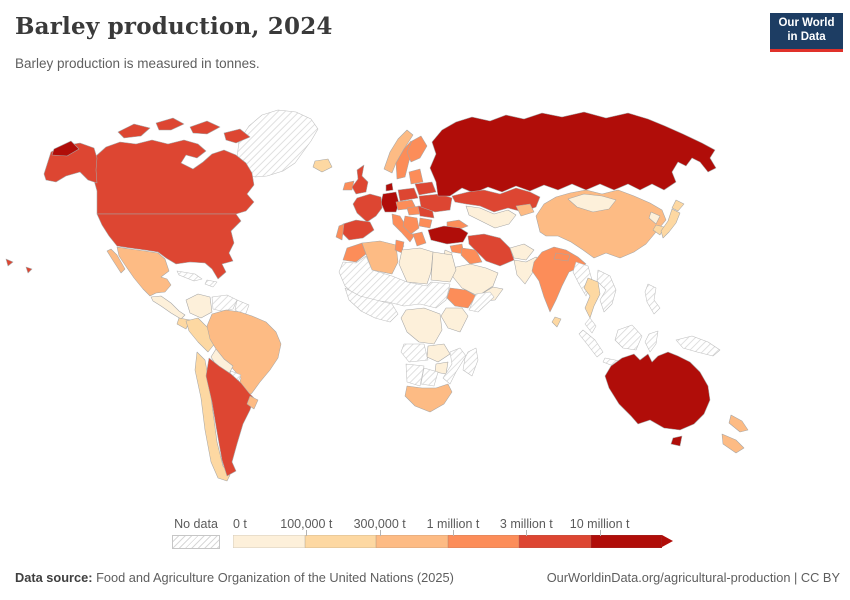 This screenshot has width=850, height=600. What do you see at coordinates (806, 23) in the screenshot?
I see `logo-line1: Our World` at bounding box center [806, 23].